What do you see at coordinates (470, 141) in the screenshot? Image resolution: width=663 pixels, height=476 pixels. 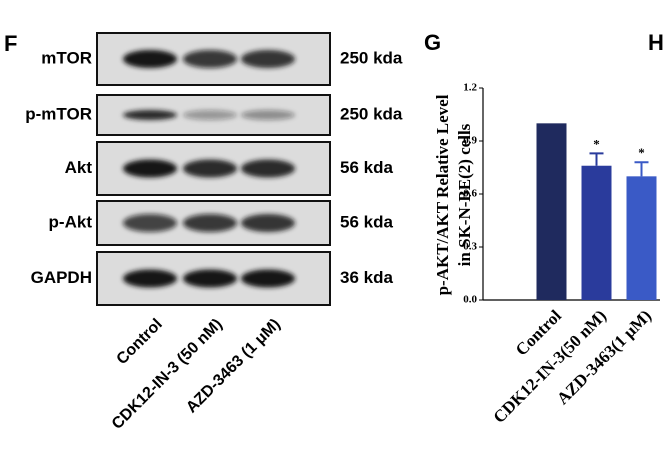 I see `y-tick-label: 0.9` at bounding box center [470, 141].